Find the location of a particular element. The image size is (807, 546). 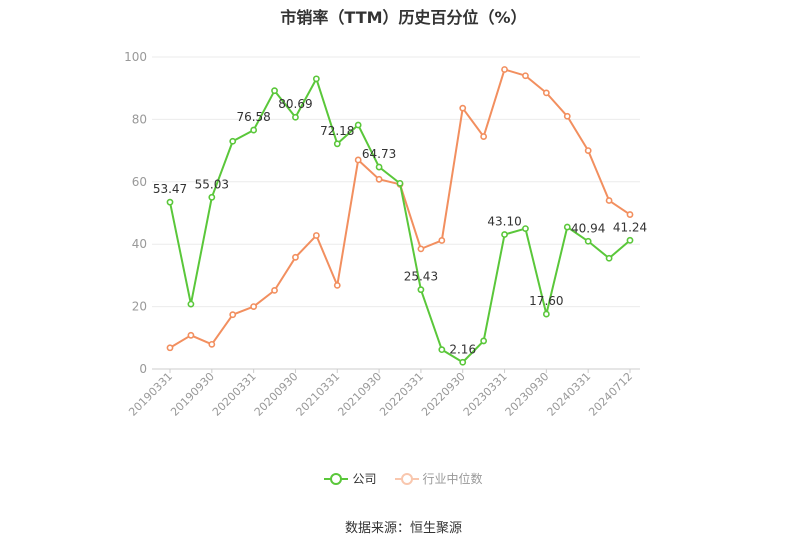

x-tick-label: 20200331 is located at coordinates (234, 394).